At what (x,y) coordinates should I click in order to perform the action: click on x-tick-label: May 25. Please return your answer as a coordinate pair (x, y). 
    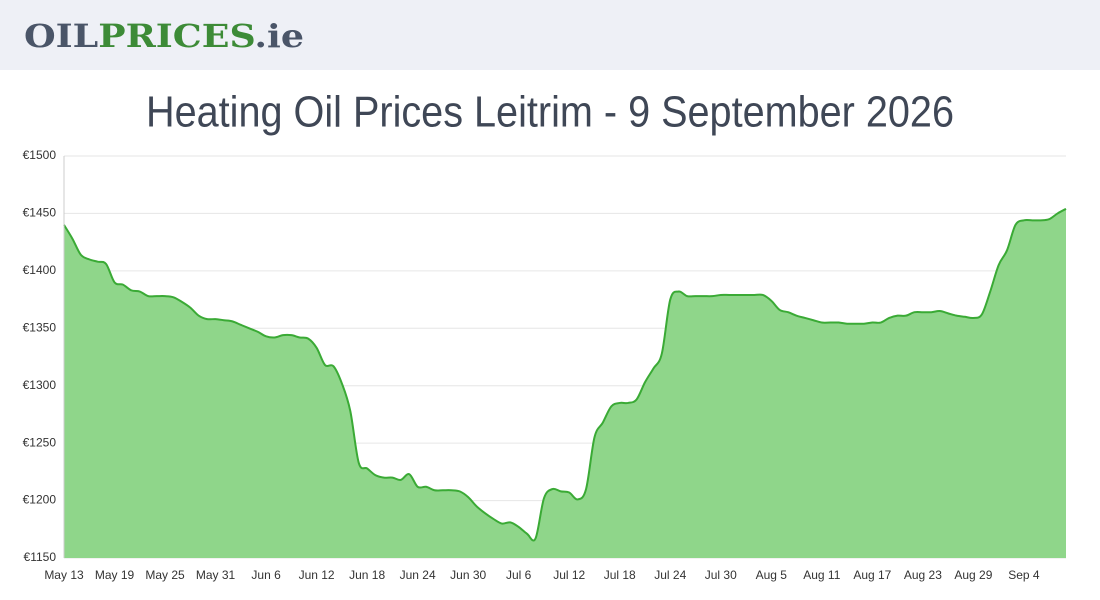
    Looking at the image, I should click on (165, 575).